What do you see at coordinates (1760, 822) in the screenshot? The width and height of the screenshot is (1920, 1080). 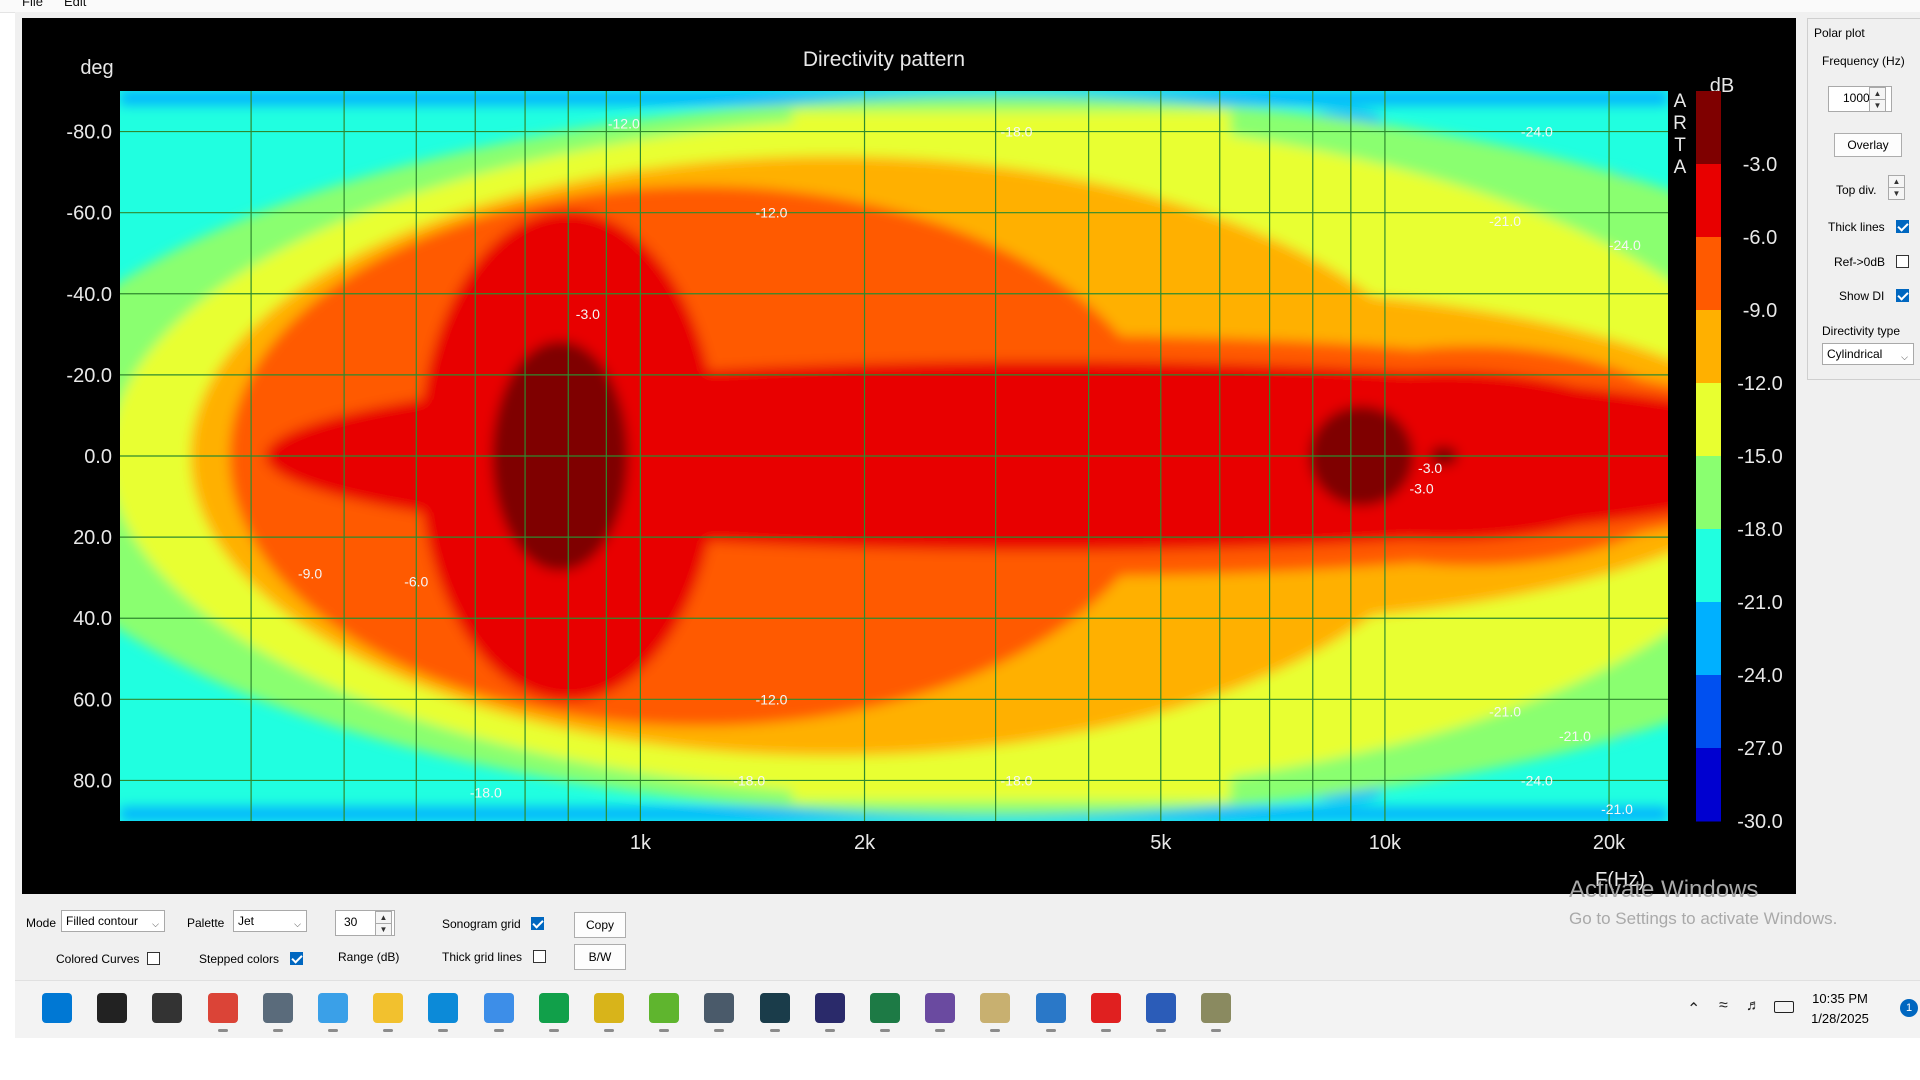 I see `colorbar-label: -30.0` at bounding box center [1760, 822].